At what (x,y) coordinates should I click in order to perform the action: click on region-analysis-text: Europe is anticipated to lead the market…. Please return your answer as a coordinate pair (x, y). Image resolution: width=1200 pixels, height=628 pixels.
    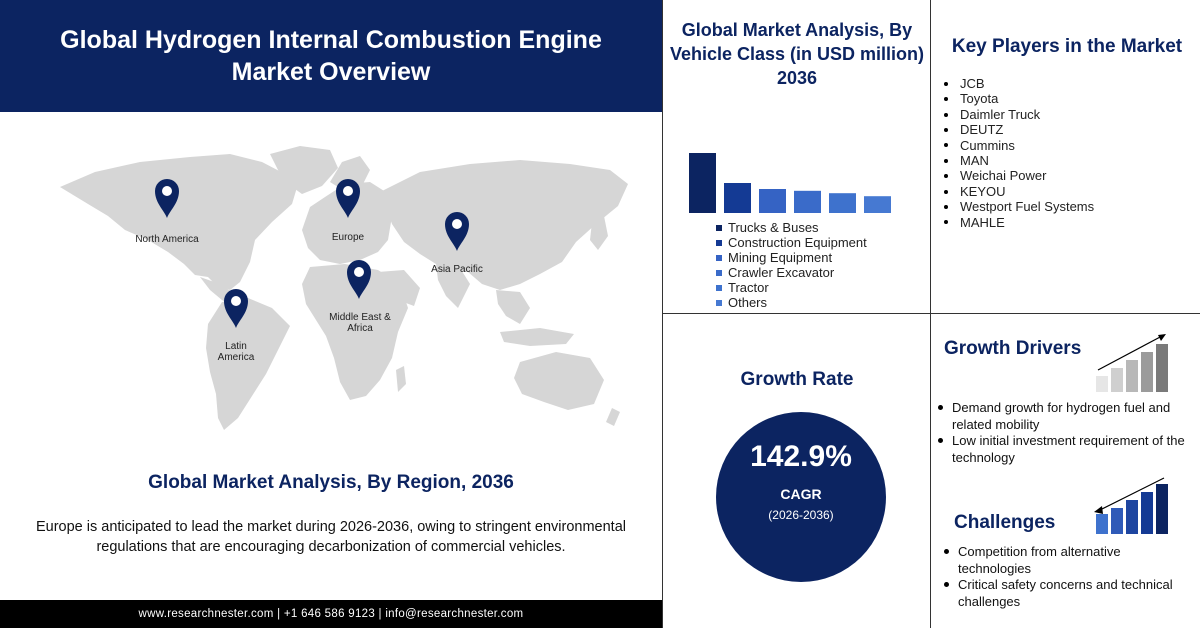
    Looking at the image, I should click on (331, 537).